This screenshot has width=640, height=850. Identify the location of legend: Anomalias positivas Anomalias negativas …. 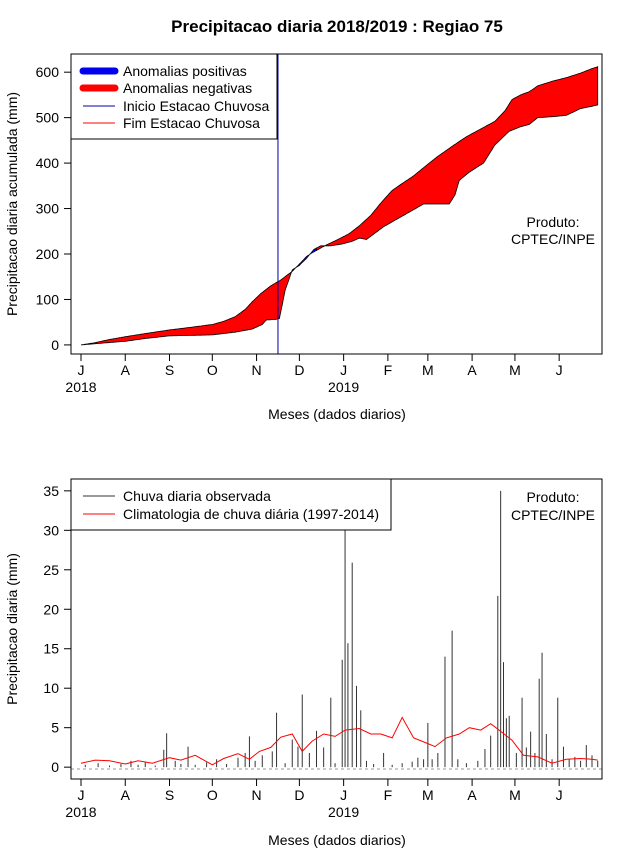
(174, 96).